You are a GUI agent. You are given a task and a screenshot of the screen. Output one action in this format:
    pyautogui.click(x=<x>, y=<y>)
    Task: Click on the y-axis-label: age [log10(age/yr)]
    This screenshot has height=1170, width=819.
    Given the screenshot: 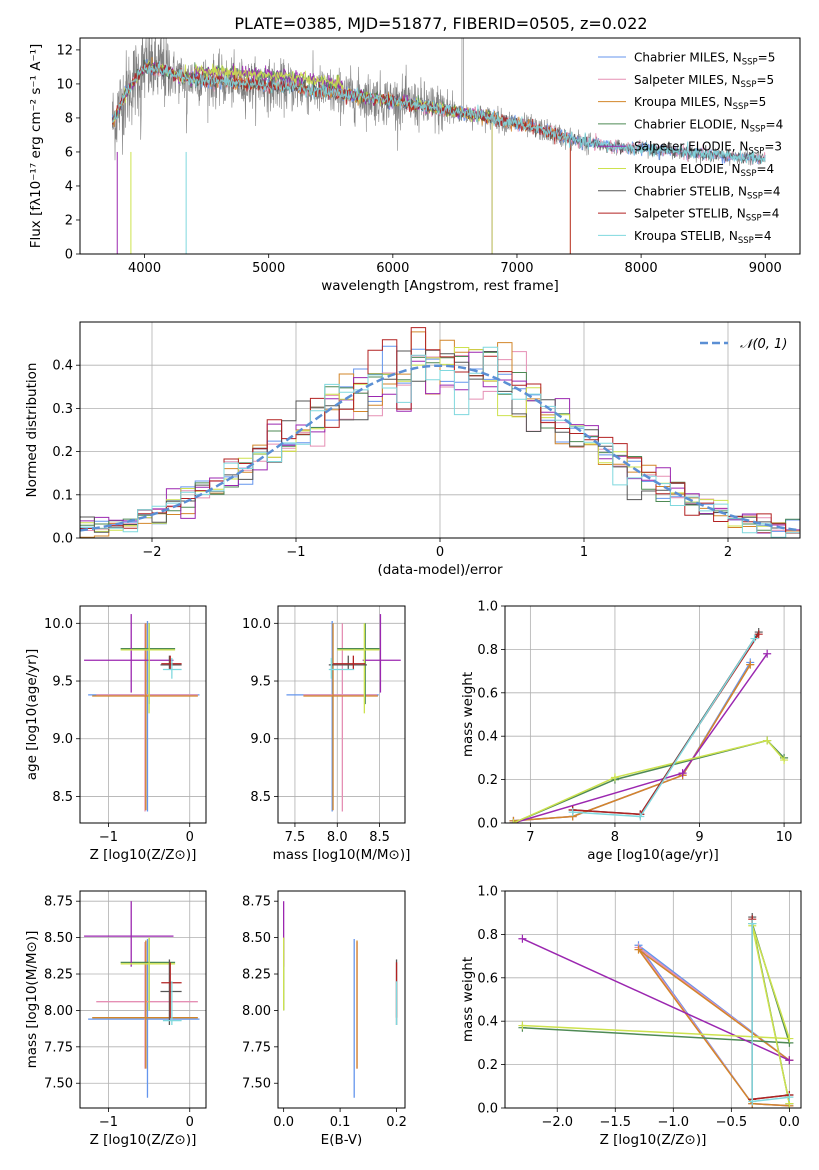 What is the action you would take?
    pyautogui.click(x=32, y=715)
    